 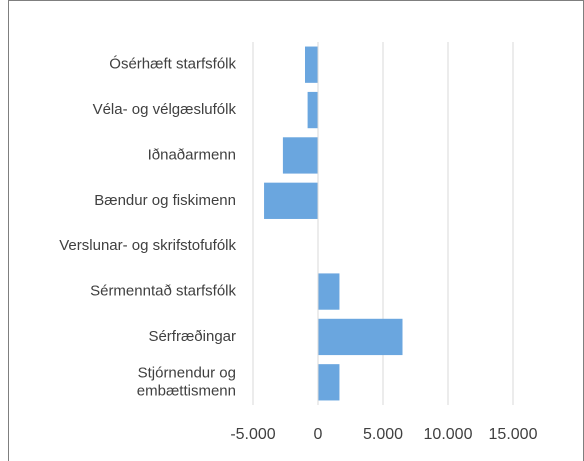 I want to click on y-tick-label: Stjórnendur og embættismenn, so click(x=186, y=381).